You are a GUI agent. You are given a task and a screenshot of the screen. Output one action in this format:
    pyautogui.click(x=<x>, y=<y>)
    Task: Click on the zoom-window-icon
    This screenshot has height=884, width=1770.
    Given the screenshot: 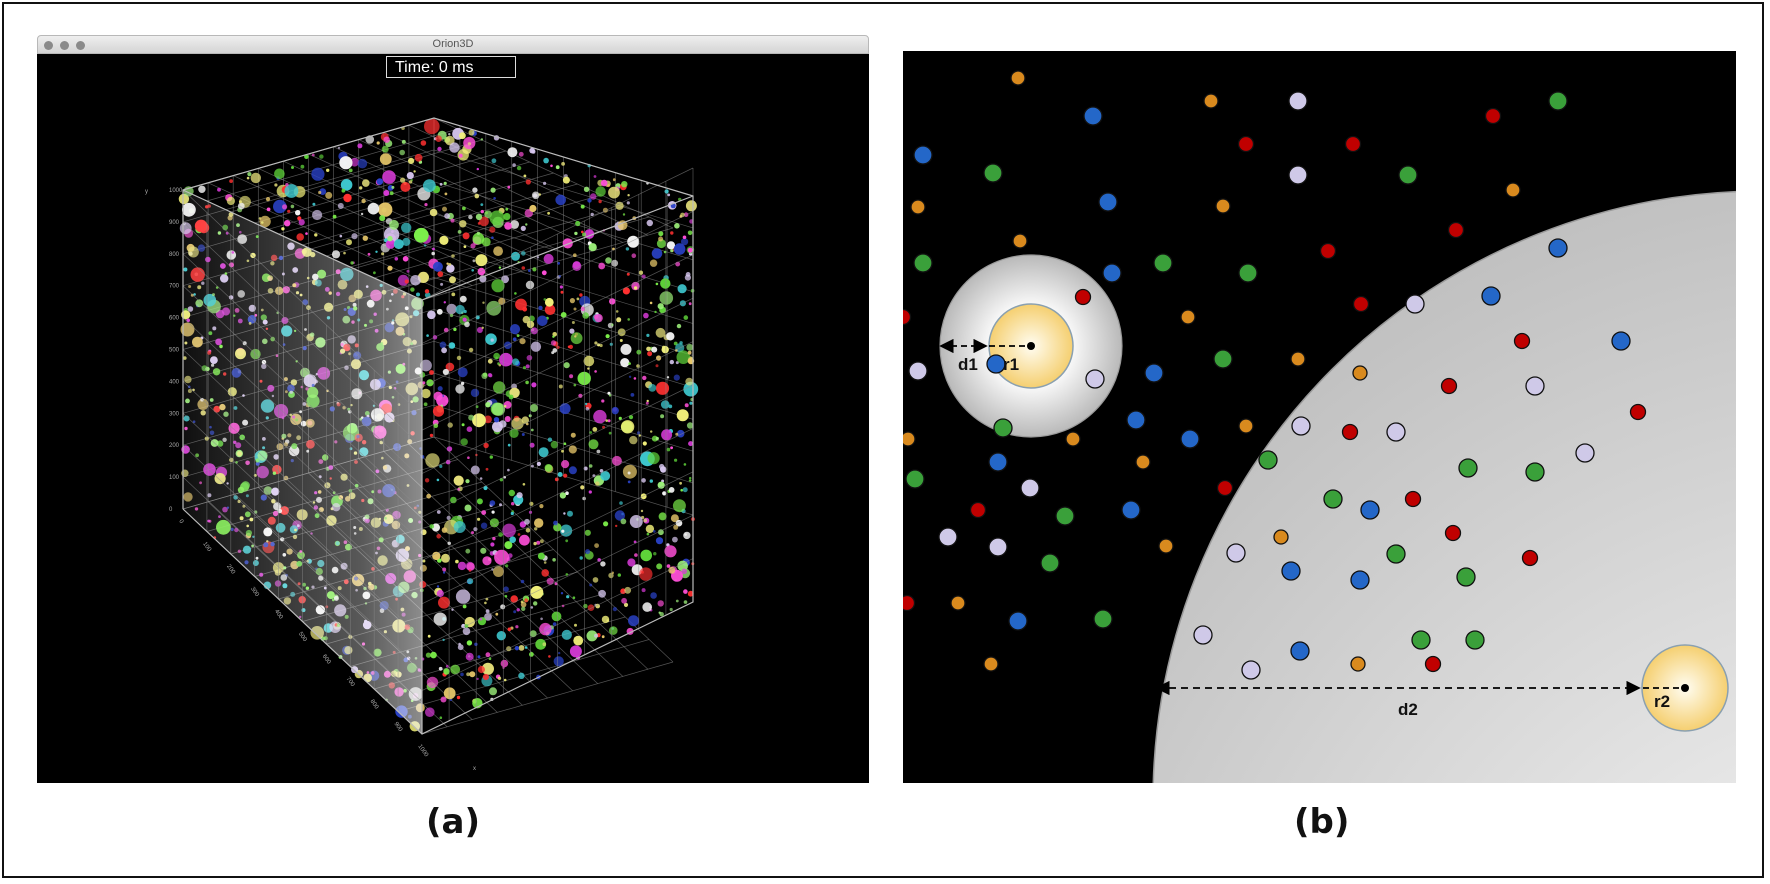 What is the action you would take?
    pyautogui.click(x=80, y=45)
    